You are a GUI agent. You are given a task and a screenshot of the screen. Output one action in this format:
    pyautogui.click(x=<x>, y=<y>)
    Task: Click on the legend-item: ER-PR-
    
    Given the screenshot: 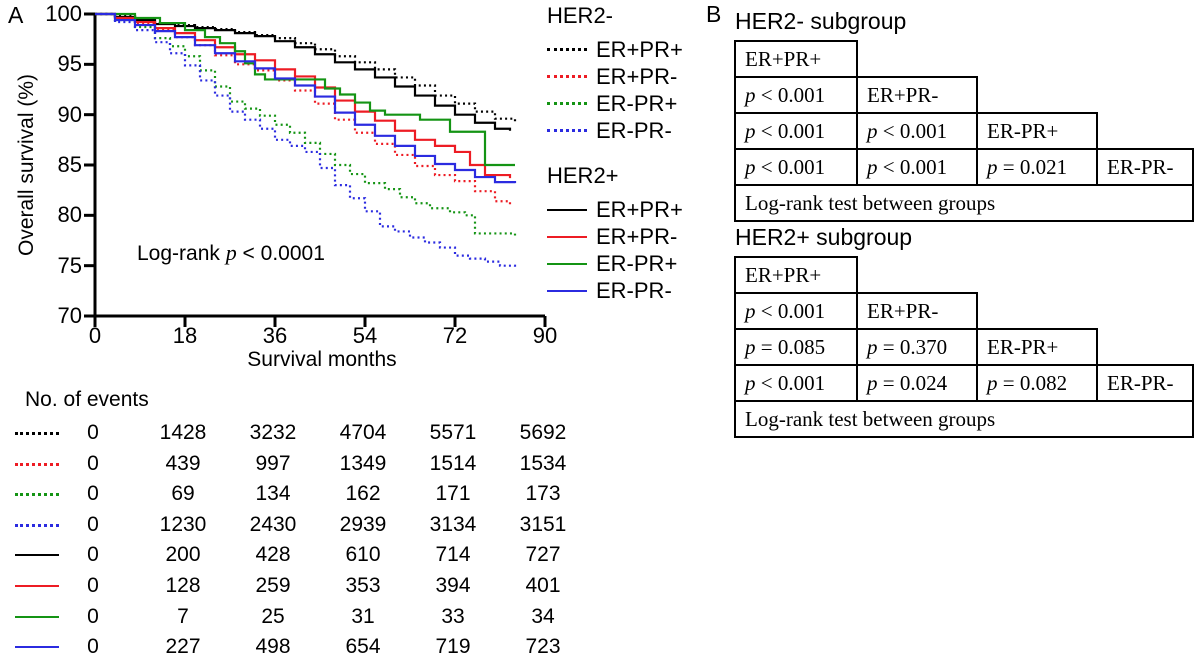 What is the action you would take?
    pyautogui.click(x=632, y=290)
    